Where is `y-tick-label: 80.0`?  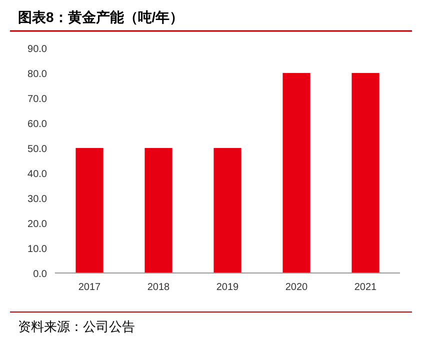
y-tick-label: 80.0 is located at coordinates (38, 74).